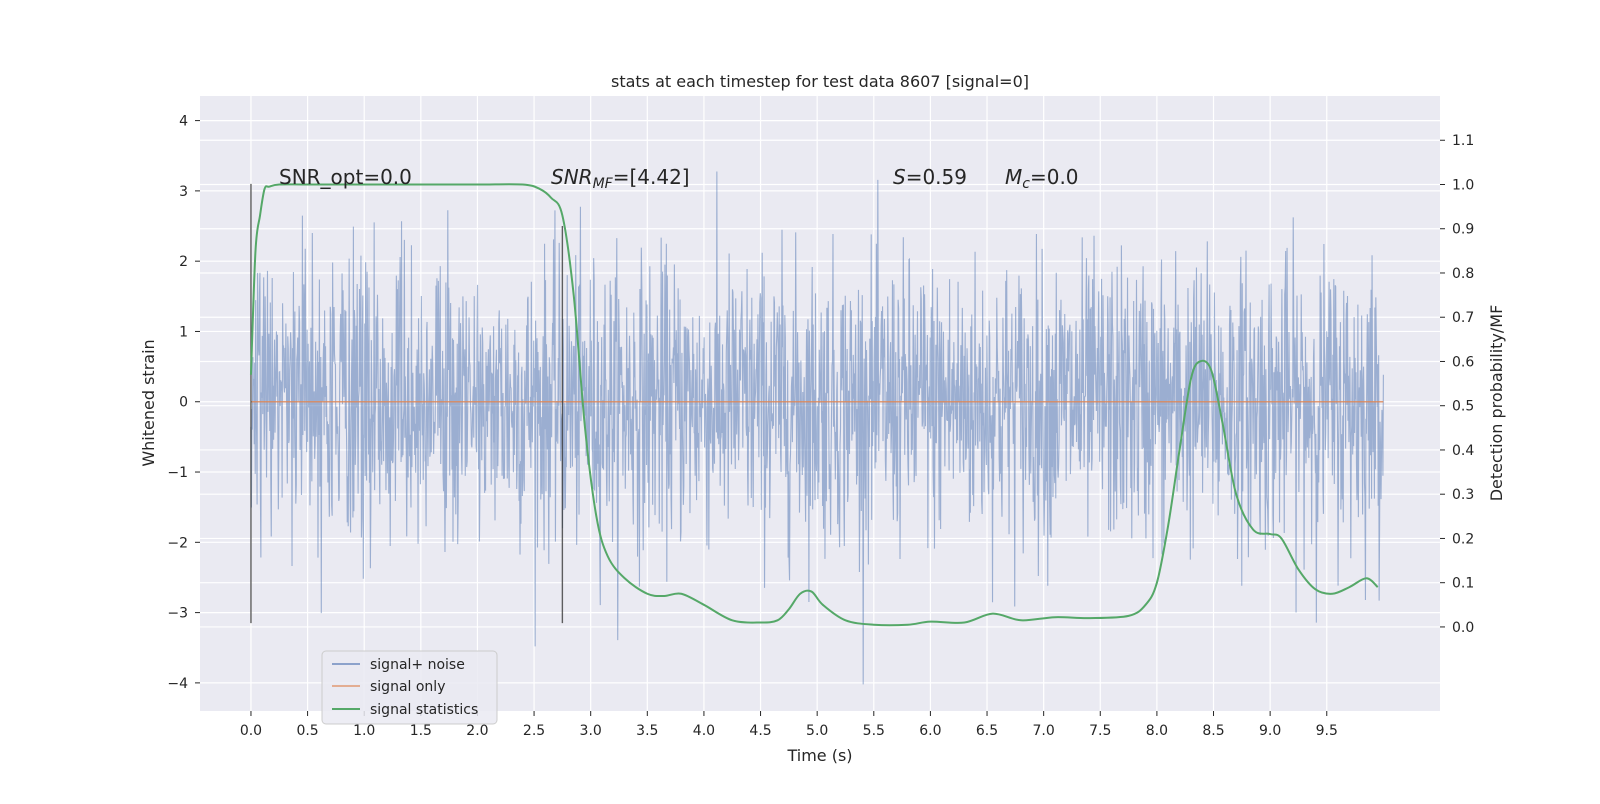 The height and width of the screenshot is (804, 1600). I want to click on x-tick-label: 3.5, so click(647, 731).